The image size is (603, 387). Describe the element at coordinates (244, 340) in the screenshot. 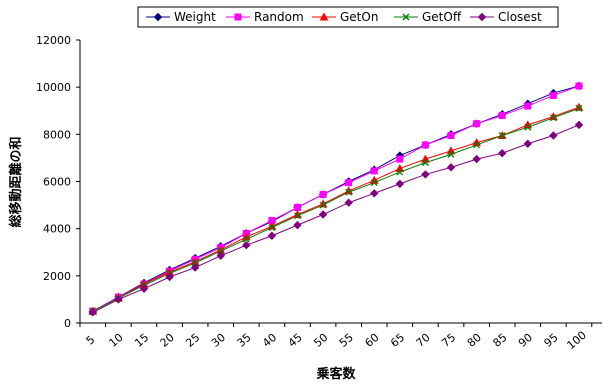

I see `x-tick-label: 35` at that location.